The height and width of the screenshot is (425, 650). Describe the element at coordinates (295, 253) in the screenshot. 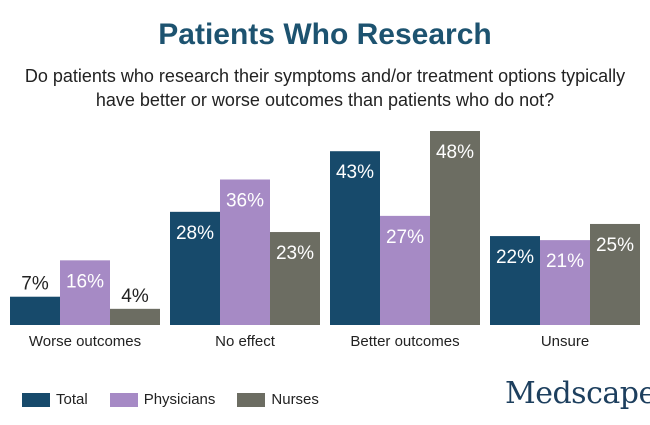

I see `data-label-no-effect-nurses: 23%` at that location.